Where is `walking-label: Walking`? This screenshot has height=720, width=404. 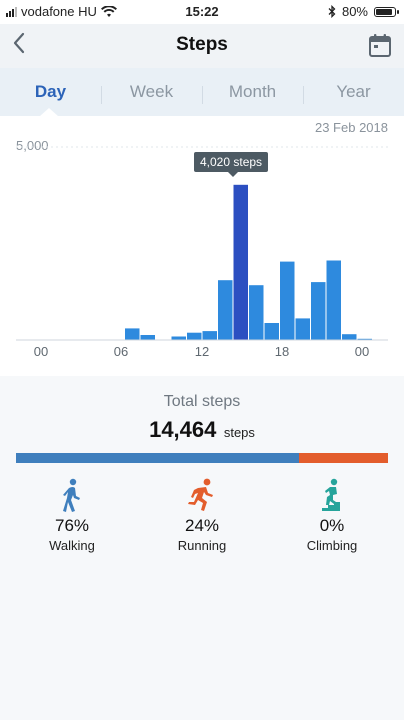
walking-label: Walking is located at coordinates (72, 545).